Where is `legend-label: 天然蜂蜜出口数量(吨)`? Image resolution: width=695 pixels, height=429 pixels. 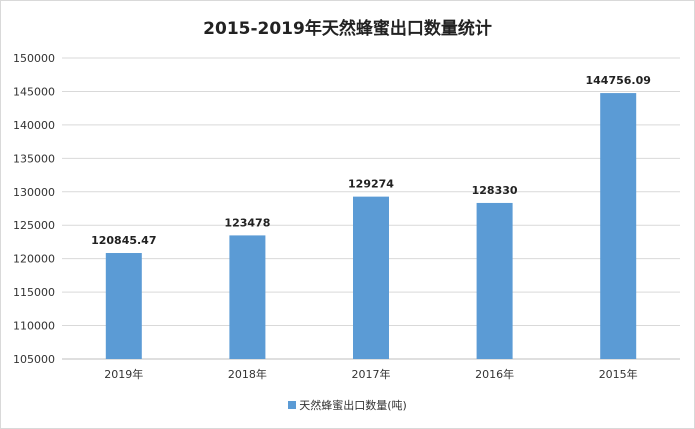 legend-label: 天然蜂蜜出口数量(吨) is located at coordinates (353, 405).